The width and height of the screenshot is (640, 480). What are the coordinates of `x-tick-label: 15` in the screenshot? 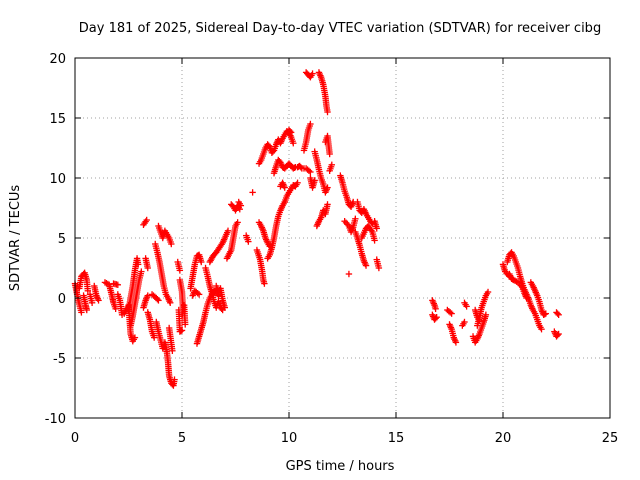 It's located at (396, 438).